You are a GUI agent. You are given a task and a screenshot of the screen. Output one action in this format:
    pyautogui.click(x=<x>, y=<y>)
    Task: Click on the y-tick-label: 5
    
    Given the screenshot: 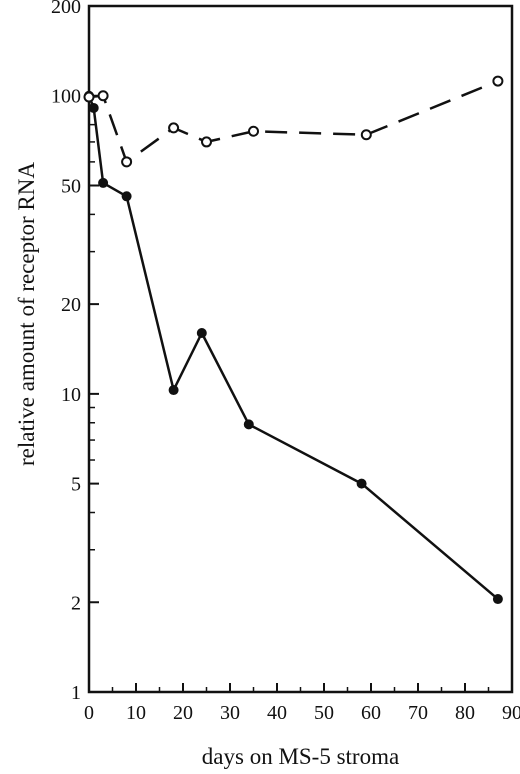 What is the action you would take?
    pyautogui.click(x=76, y=485)
    